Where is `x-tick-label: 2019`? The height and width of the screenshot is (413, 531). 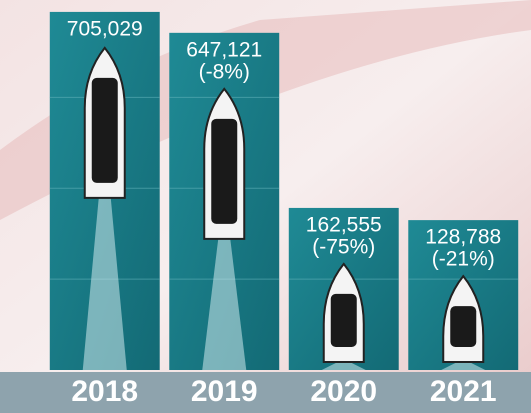 x-tick-label: 2019 is located at coordinates (224, 391).